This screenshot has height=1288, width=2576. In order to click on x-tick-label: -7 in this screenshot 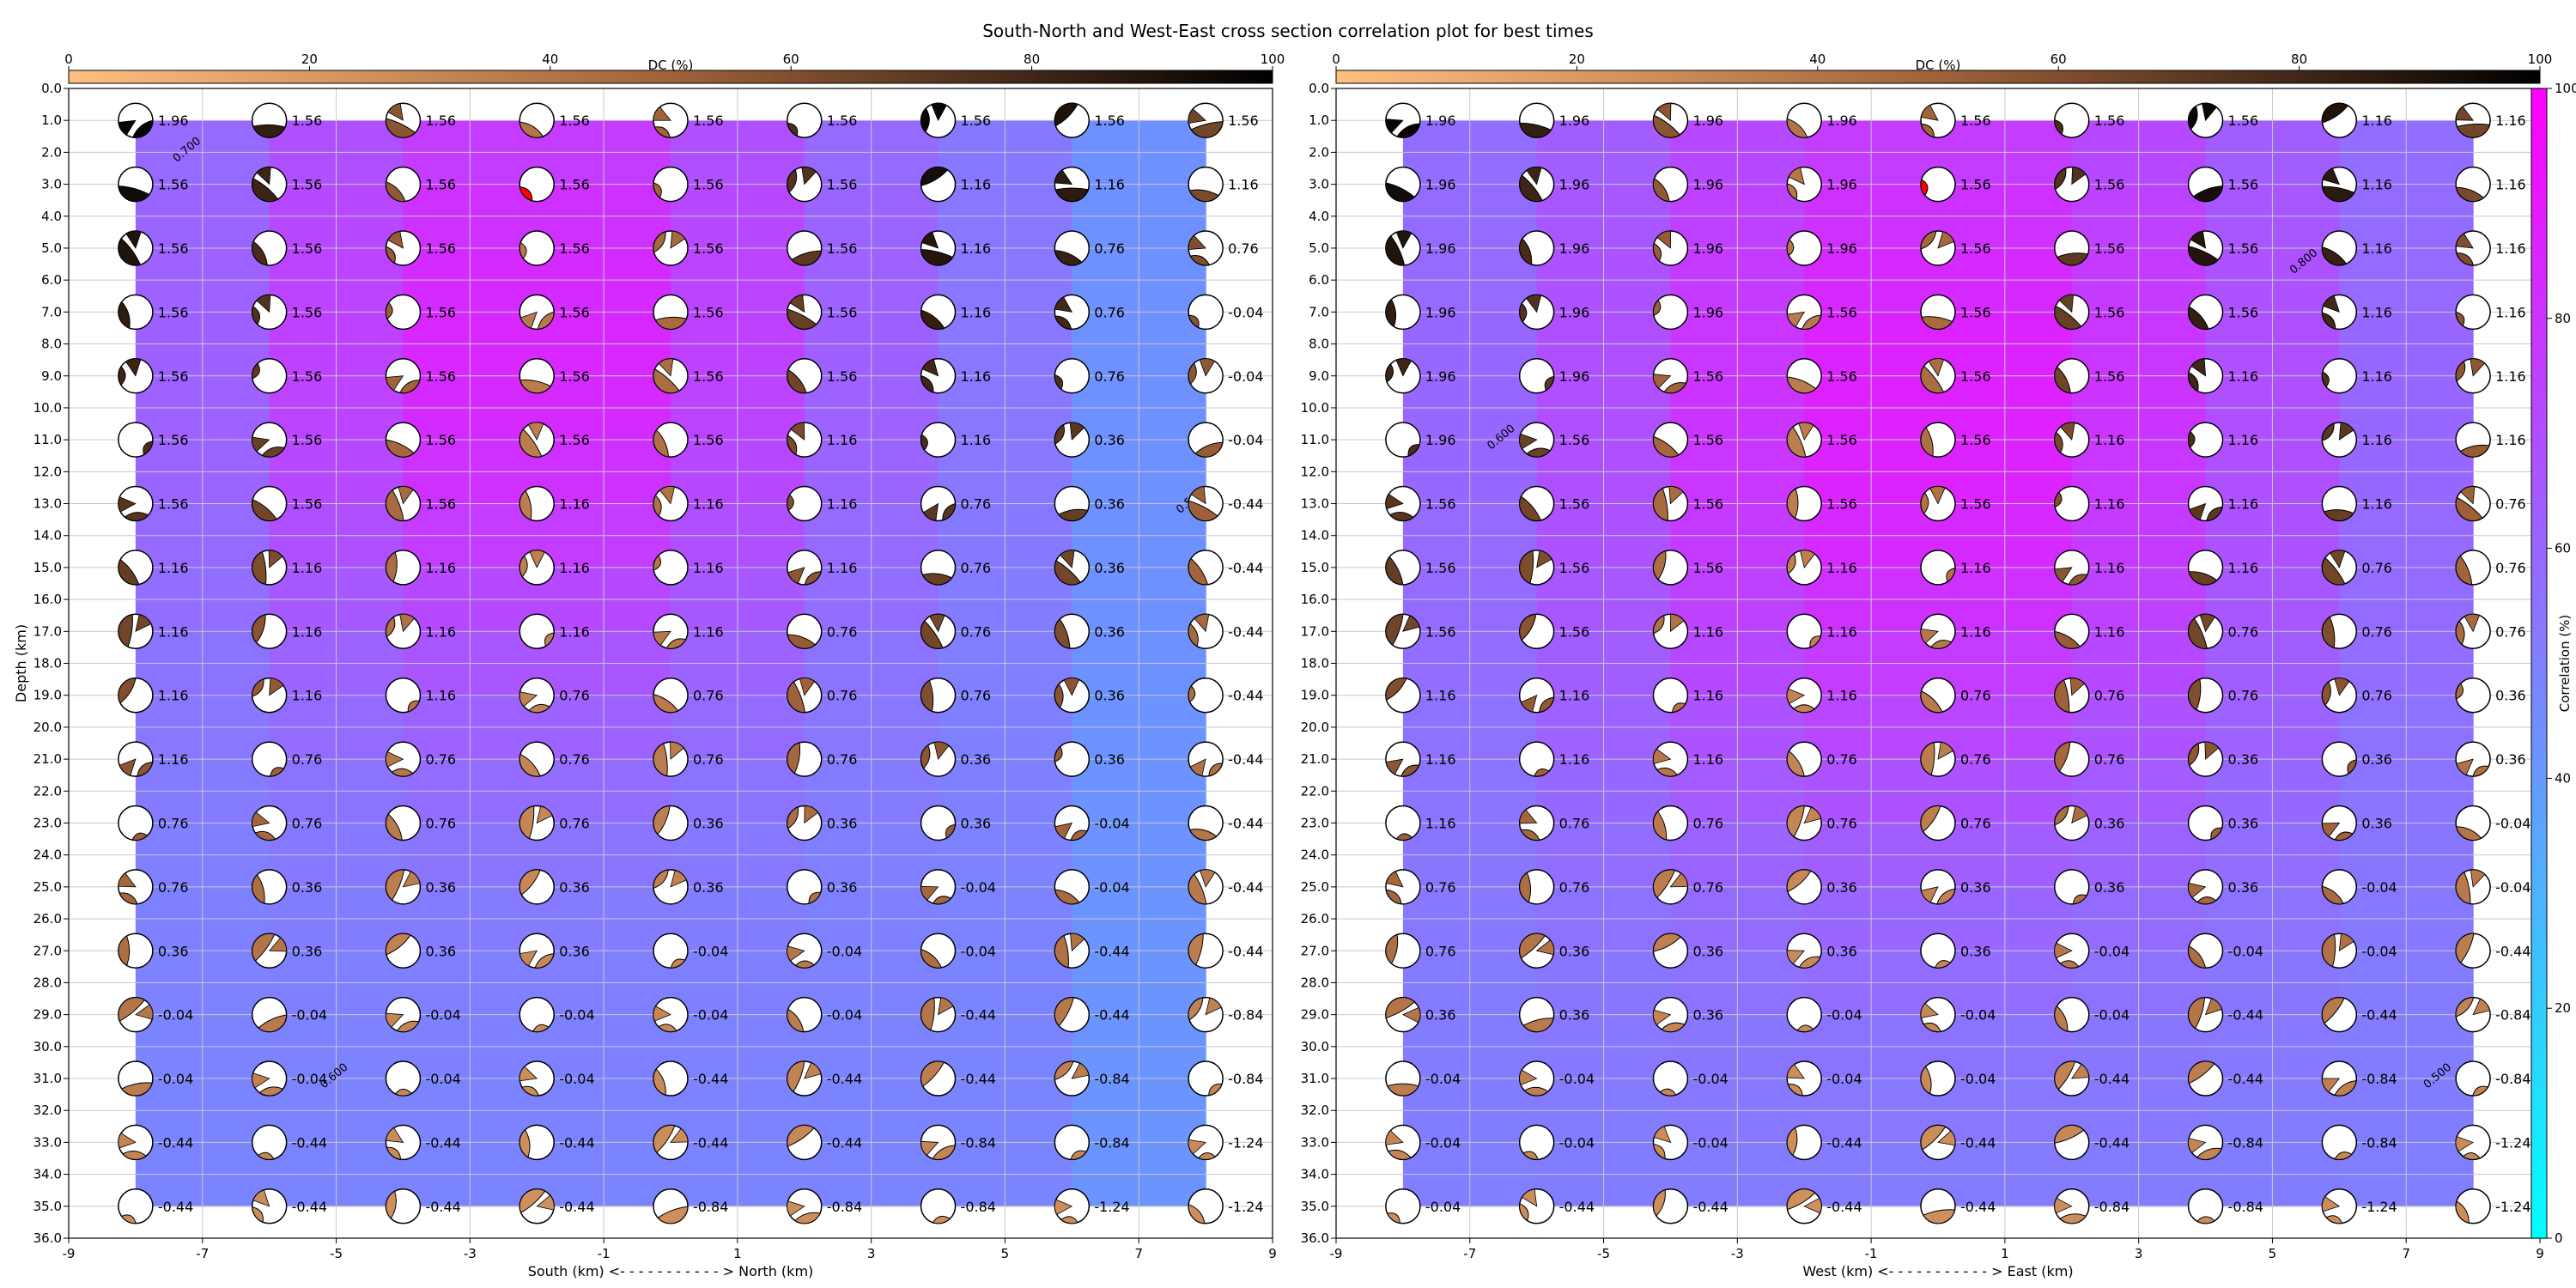, I will do `click(1470, 1254)`.